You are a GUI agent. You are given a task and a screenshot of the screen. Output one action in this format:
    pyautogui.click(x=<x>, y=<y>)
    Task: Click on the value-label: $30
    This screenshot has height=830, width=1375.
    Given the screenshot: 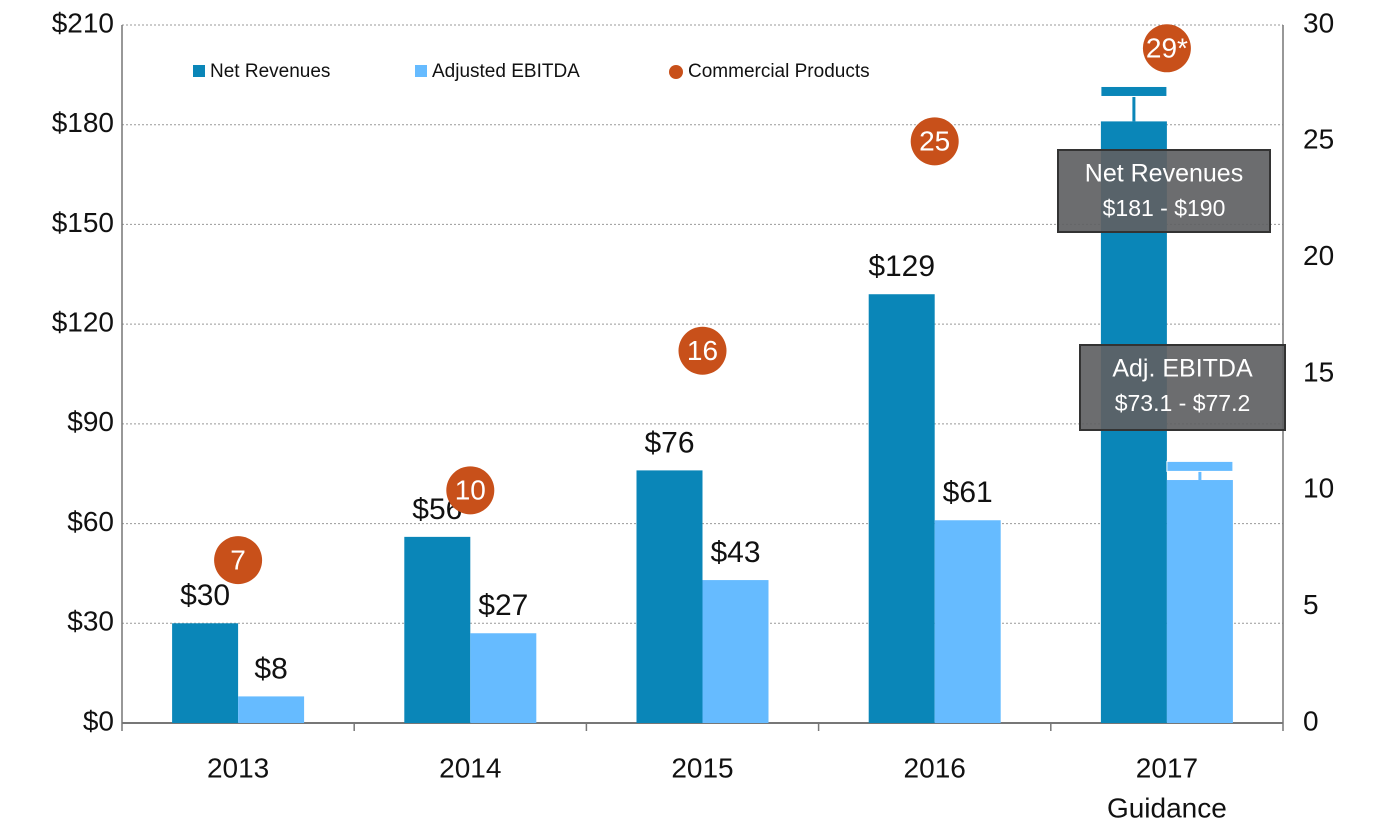 What is the action you would take?
    pyautogui.click(x=205, y=595)
    